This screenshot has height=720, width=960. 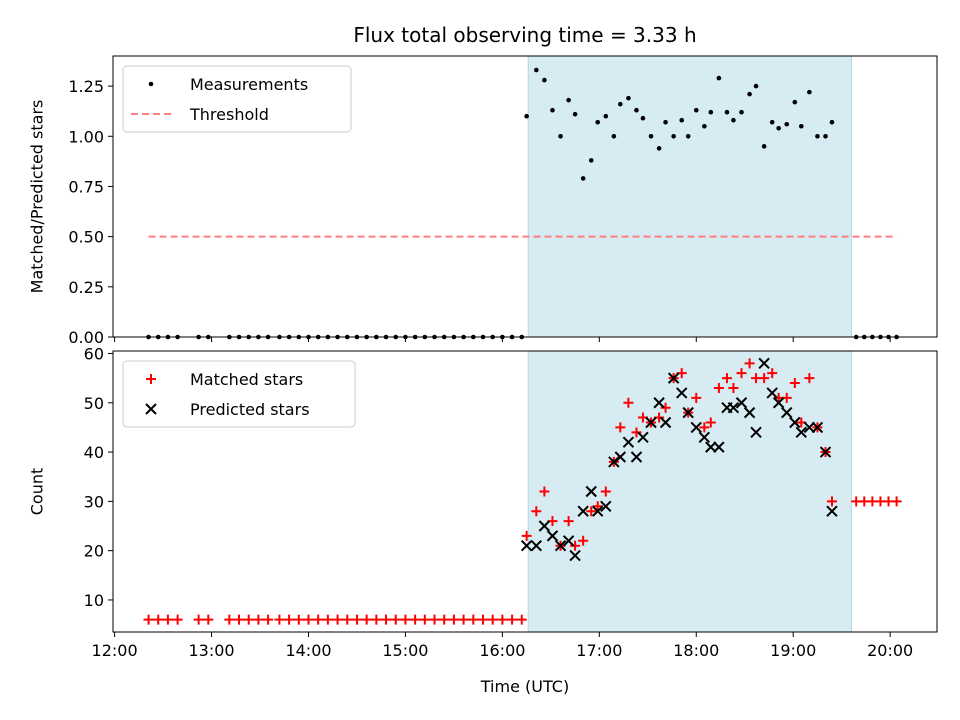 What do you see at coordinates (239, 394) in the screenshot?
I see `bottom-legend: Matched stars Predicted stars` at bounding box center [239, 394].